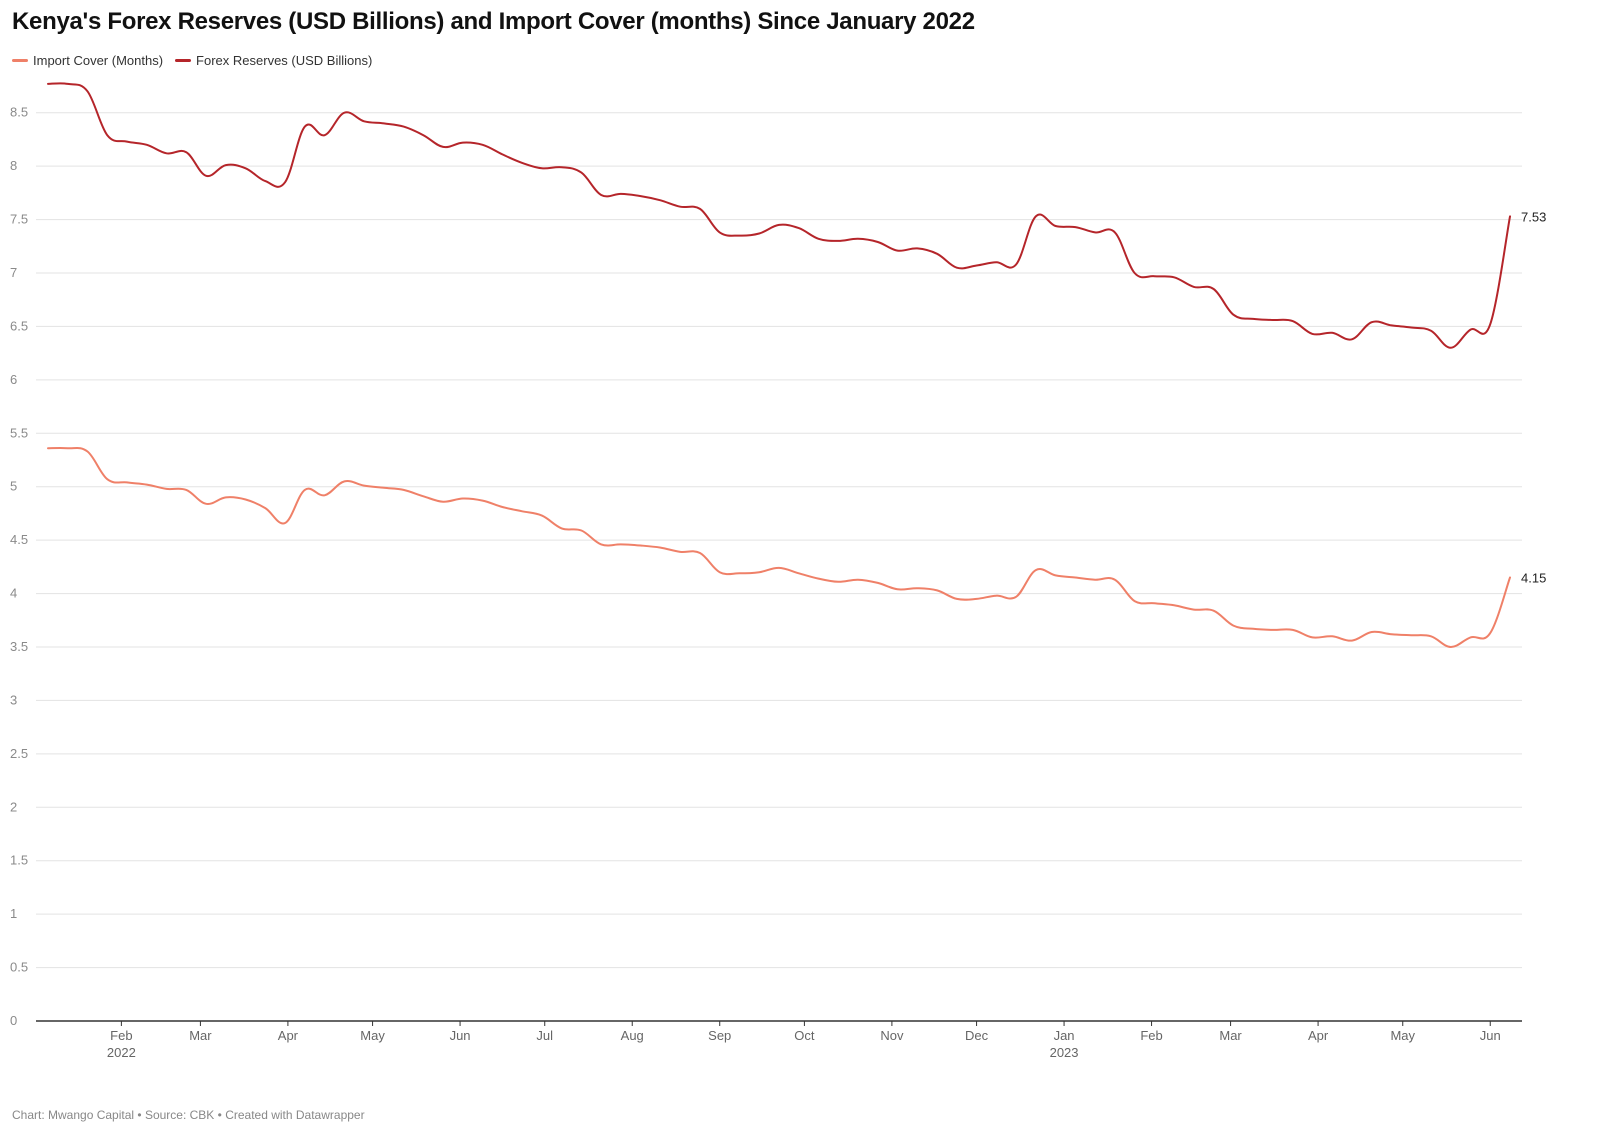 The width and height of the screenshot is (1600, 1129). I want to click on y-tick-label: 5, so click(13, 486).